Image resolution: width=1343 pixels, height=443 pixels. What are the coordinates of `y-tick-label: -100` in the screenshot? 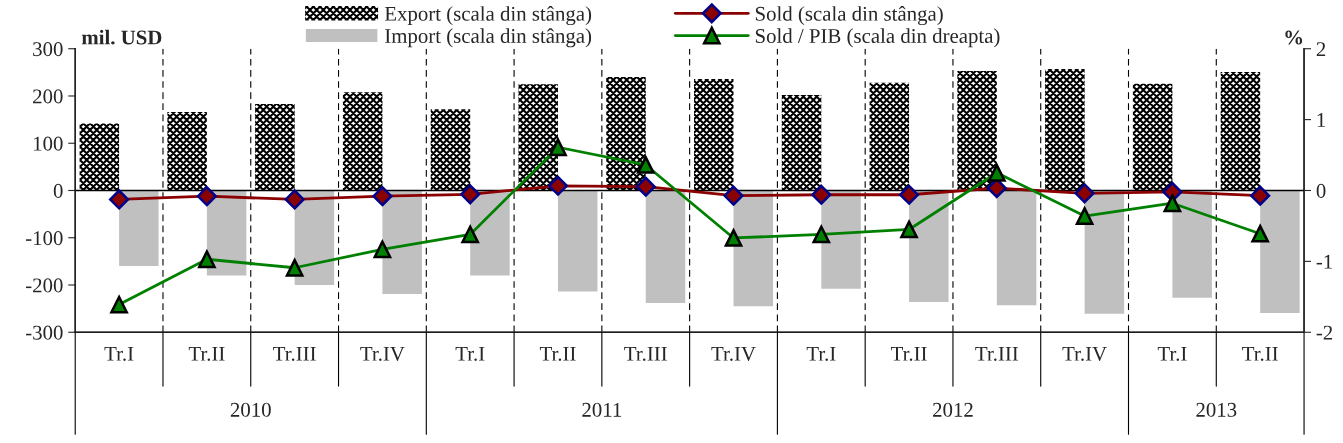 It's located at (44, 238).